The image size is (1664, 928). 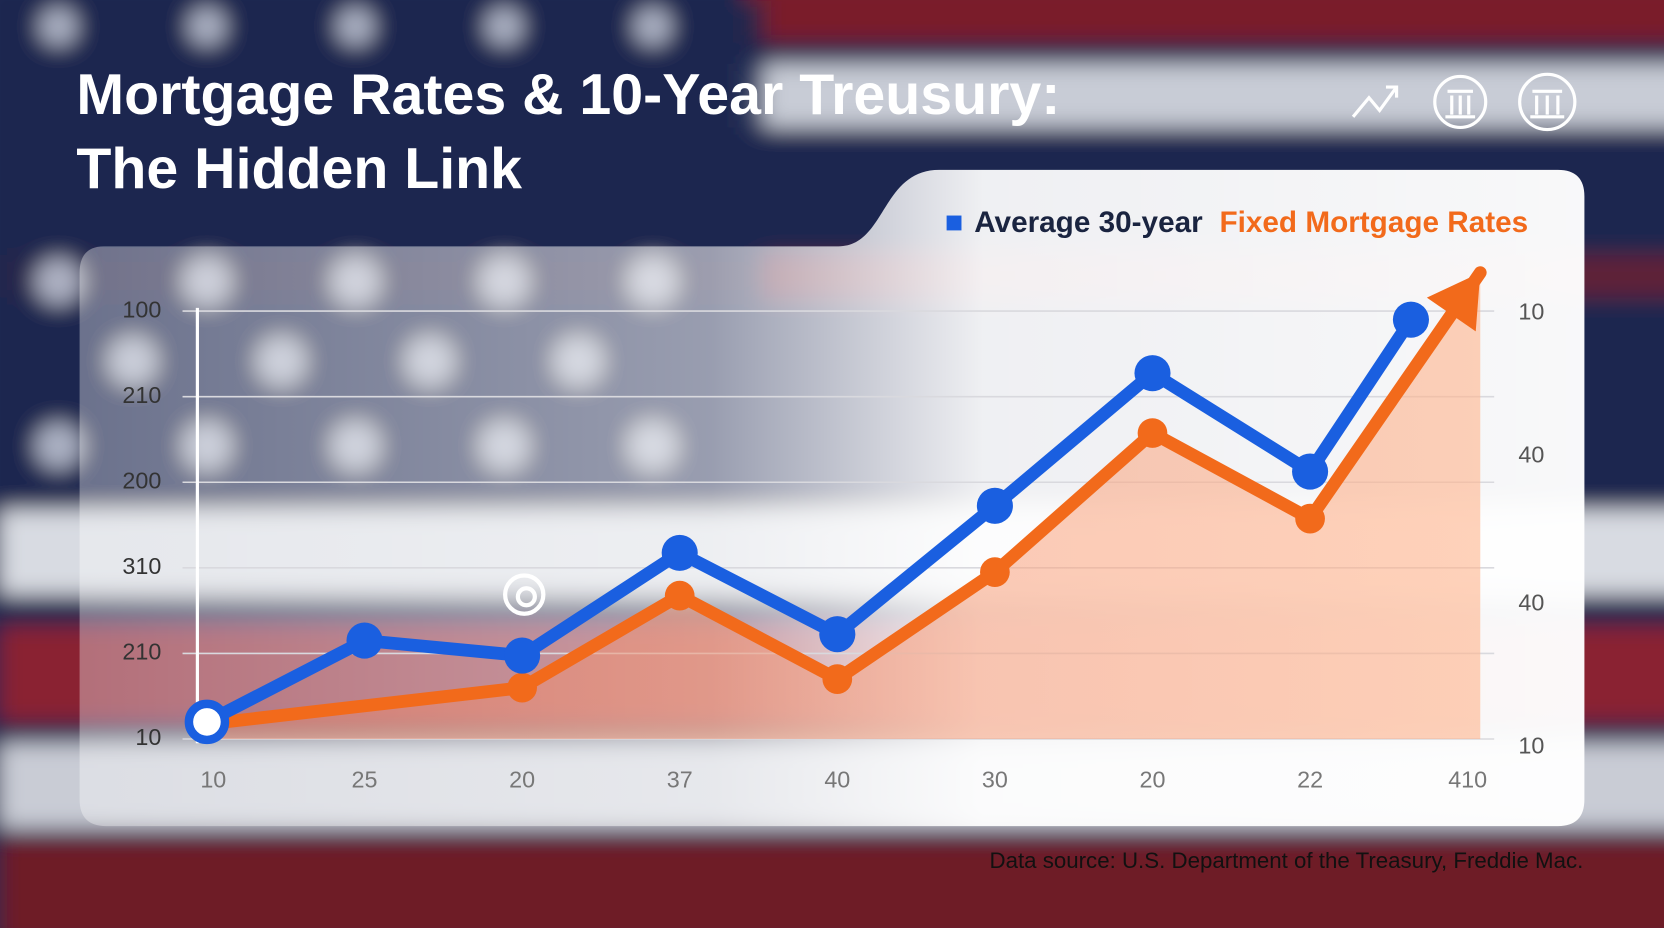 I want to click on legend: Average 30-year Fixed Mortgage Rates, so click(x=1251, y=222).